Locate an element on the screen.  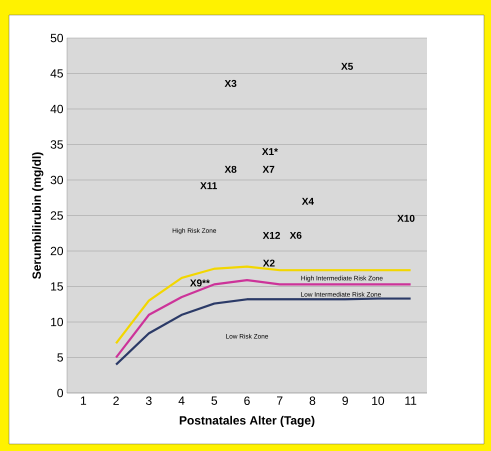
x-tick-label: 8 is located at coordinates (313, 400).